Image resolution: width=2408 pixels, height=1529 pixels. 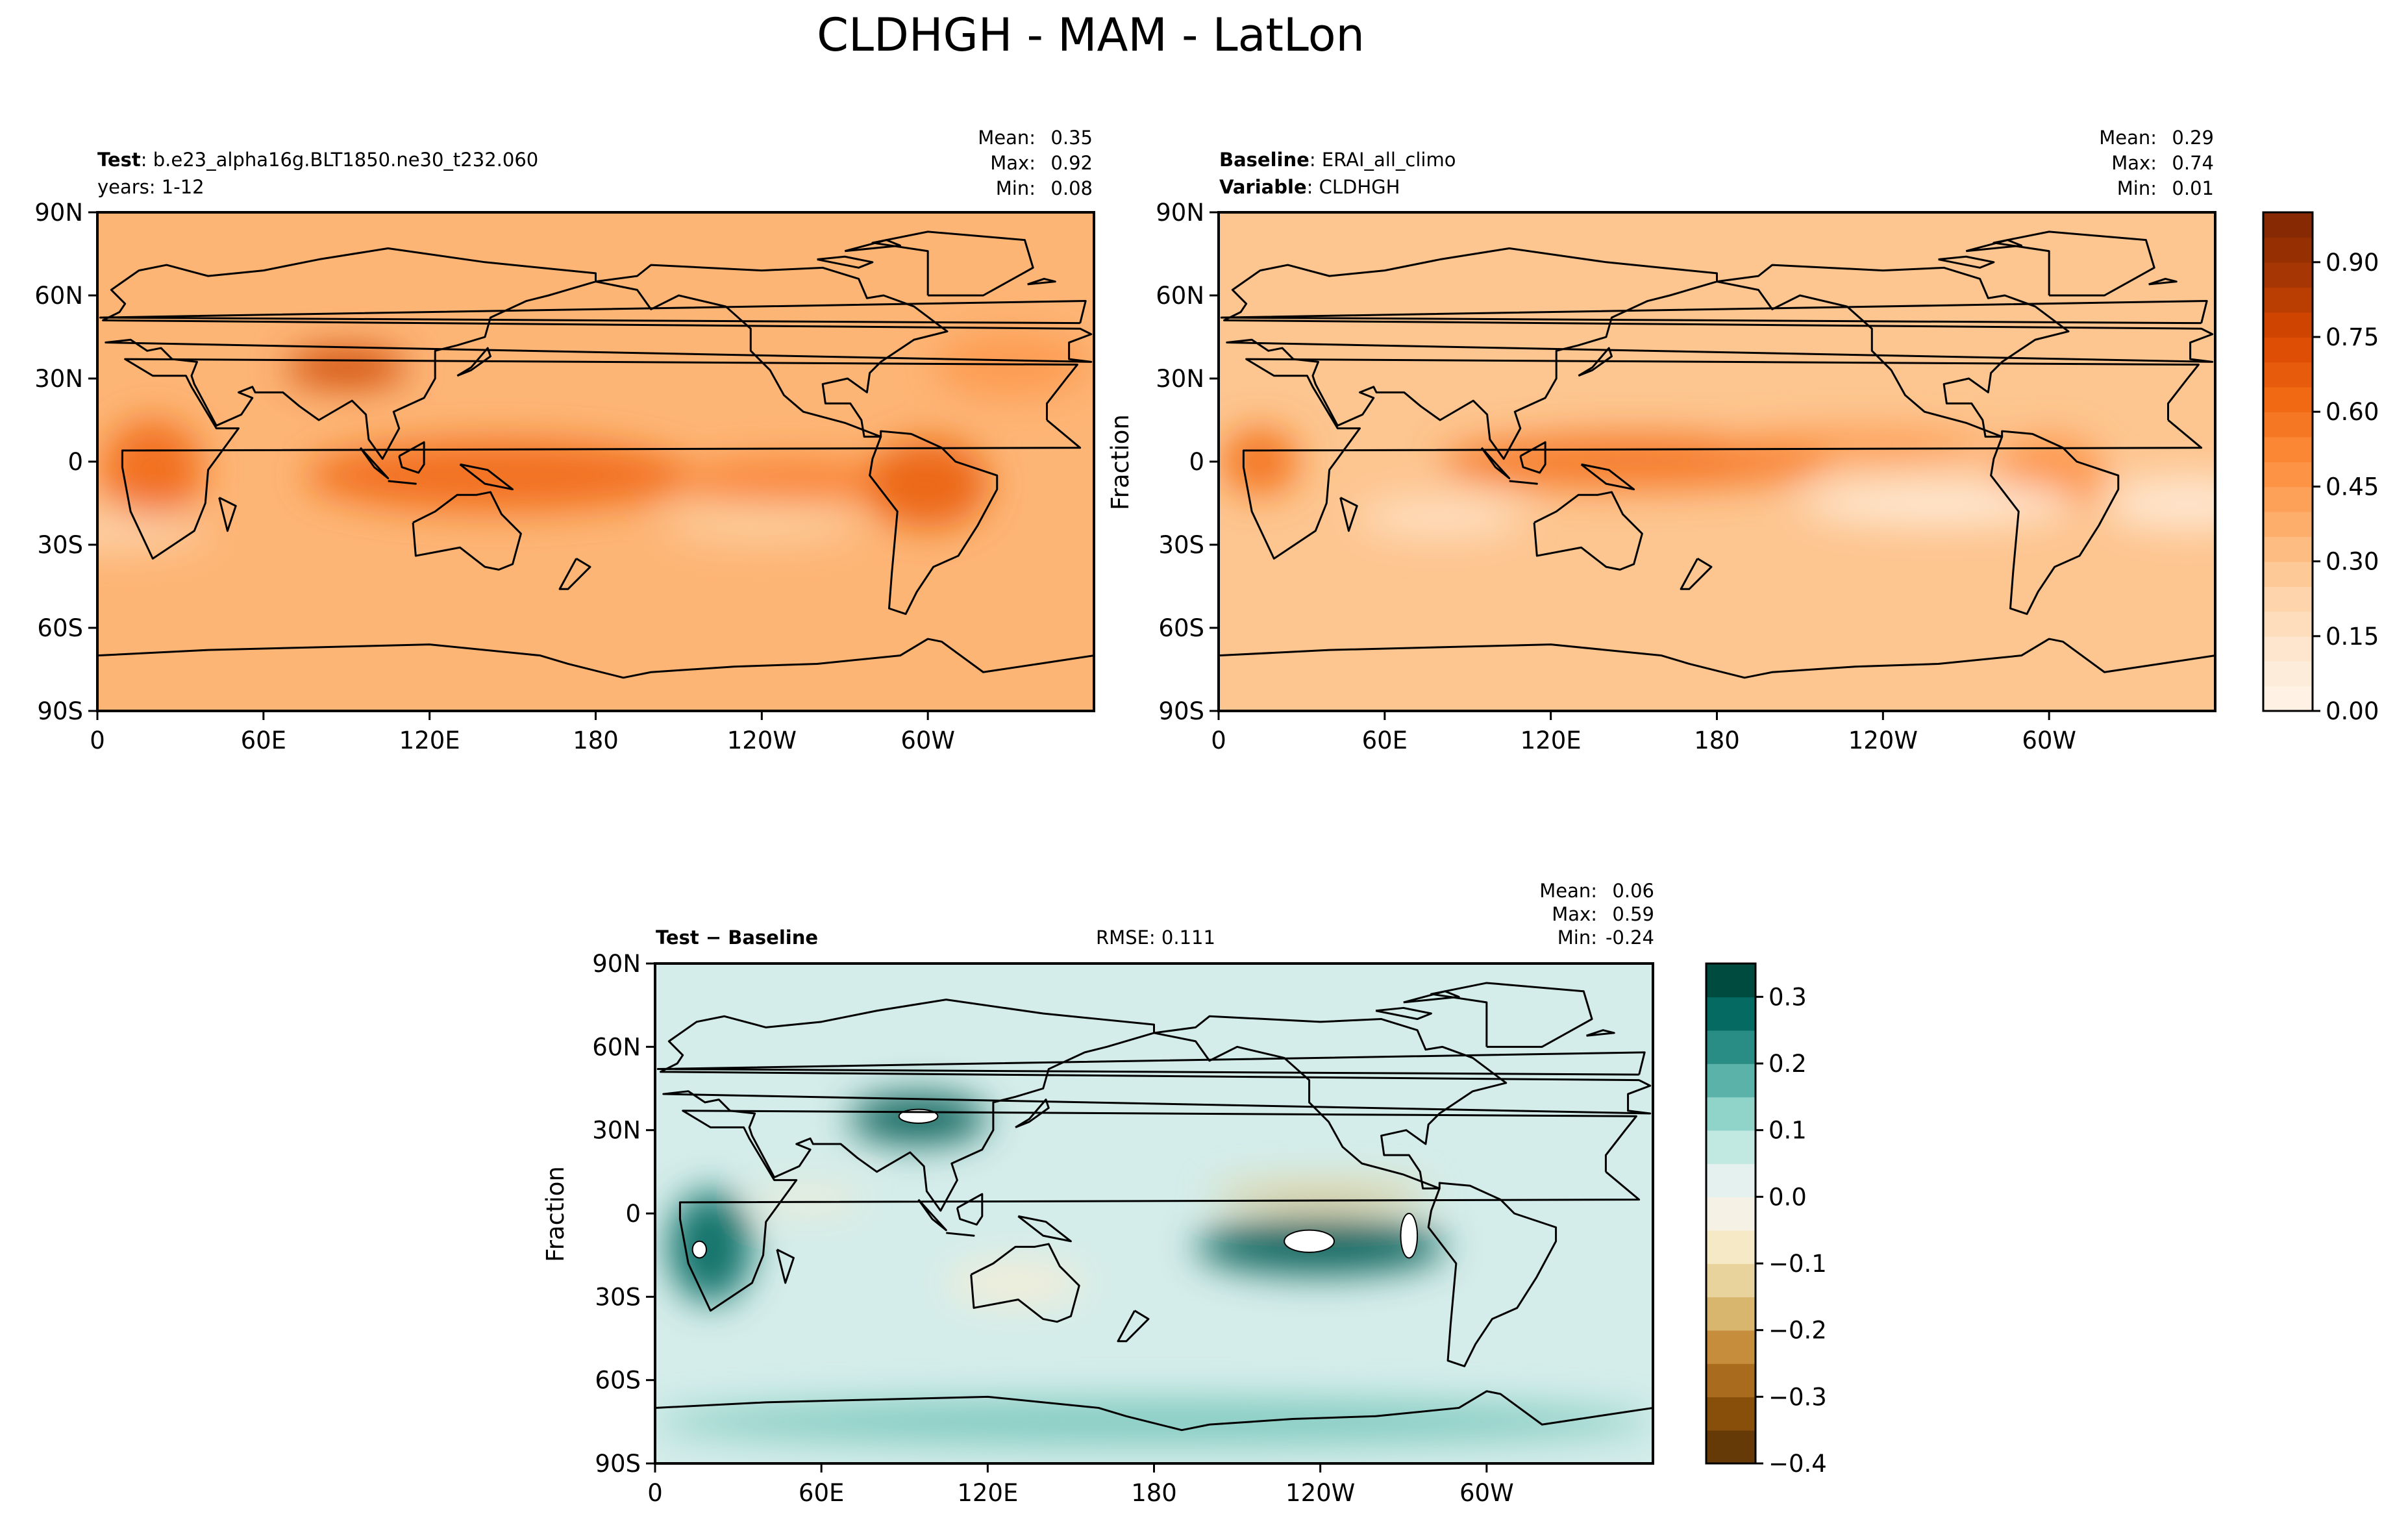 What do you see at coordinates (1155, 937) in the screenshot?
I see `diff-rmse: RMSE: 0.111` at bounding box center [1155, 937].